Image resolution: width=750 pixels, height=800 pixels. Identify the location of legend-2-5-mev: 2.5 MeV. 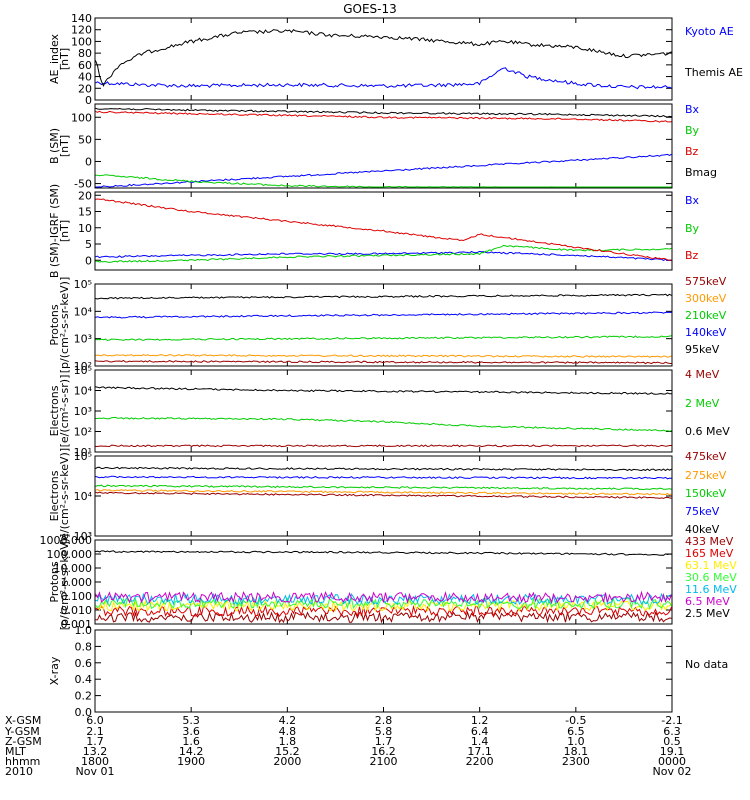
(707, 613).